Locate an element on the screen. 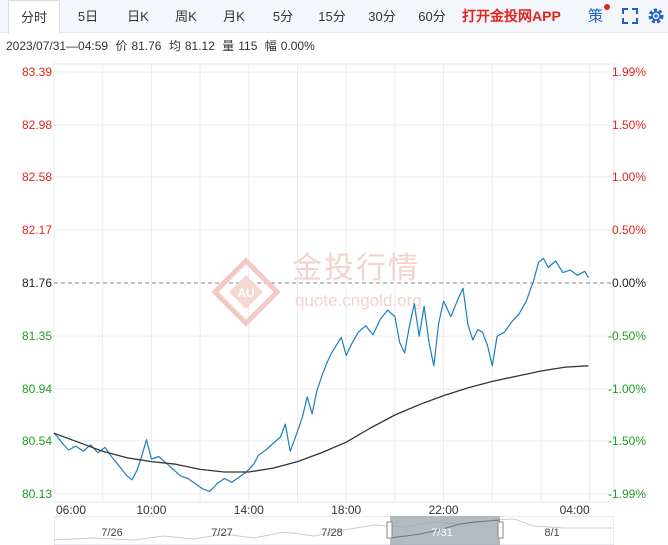 Image resolution: width=668 pixels, height=545 pixels. tab-weekly-k: 周K is located at coordinates (186, 16).